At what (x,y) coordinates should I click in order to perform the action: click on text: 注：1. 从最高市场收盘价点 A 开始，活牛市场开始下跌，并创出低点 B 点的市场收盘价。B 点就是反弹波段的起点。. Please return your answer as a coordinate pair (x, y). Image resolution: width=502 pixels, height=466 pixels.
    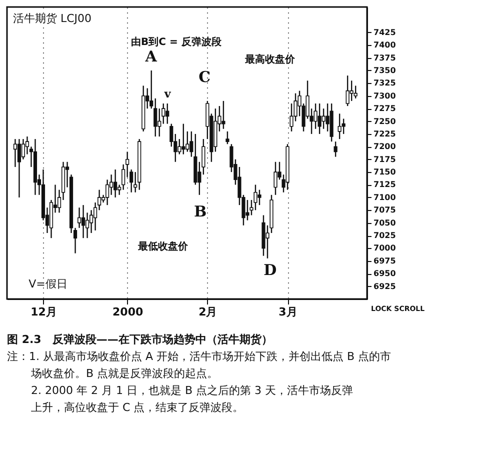
    Looking at the image, I should click on (199, 365).